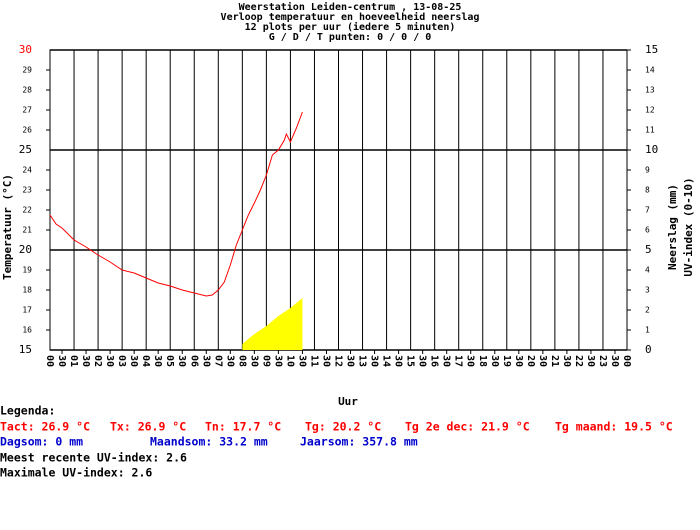 Image resolution: width=700 pixels, height=530 pixels. I want to click on legend-uv: Meest recente UV-index: 2.6, so click(93, 458).